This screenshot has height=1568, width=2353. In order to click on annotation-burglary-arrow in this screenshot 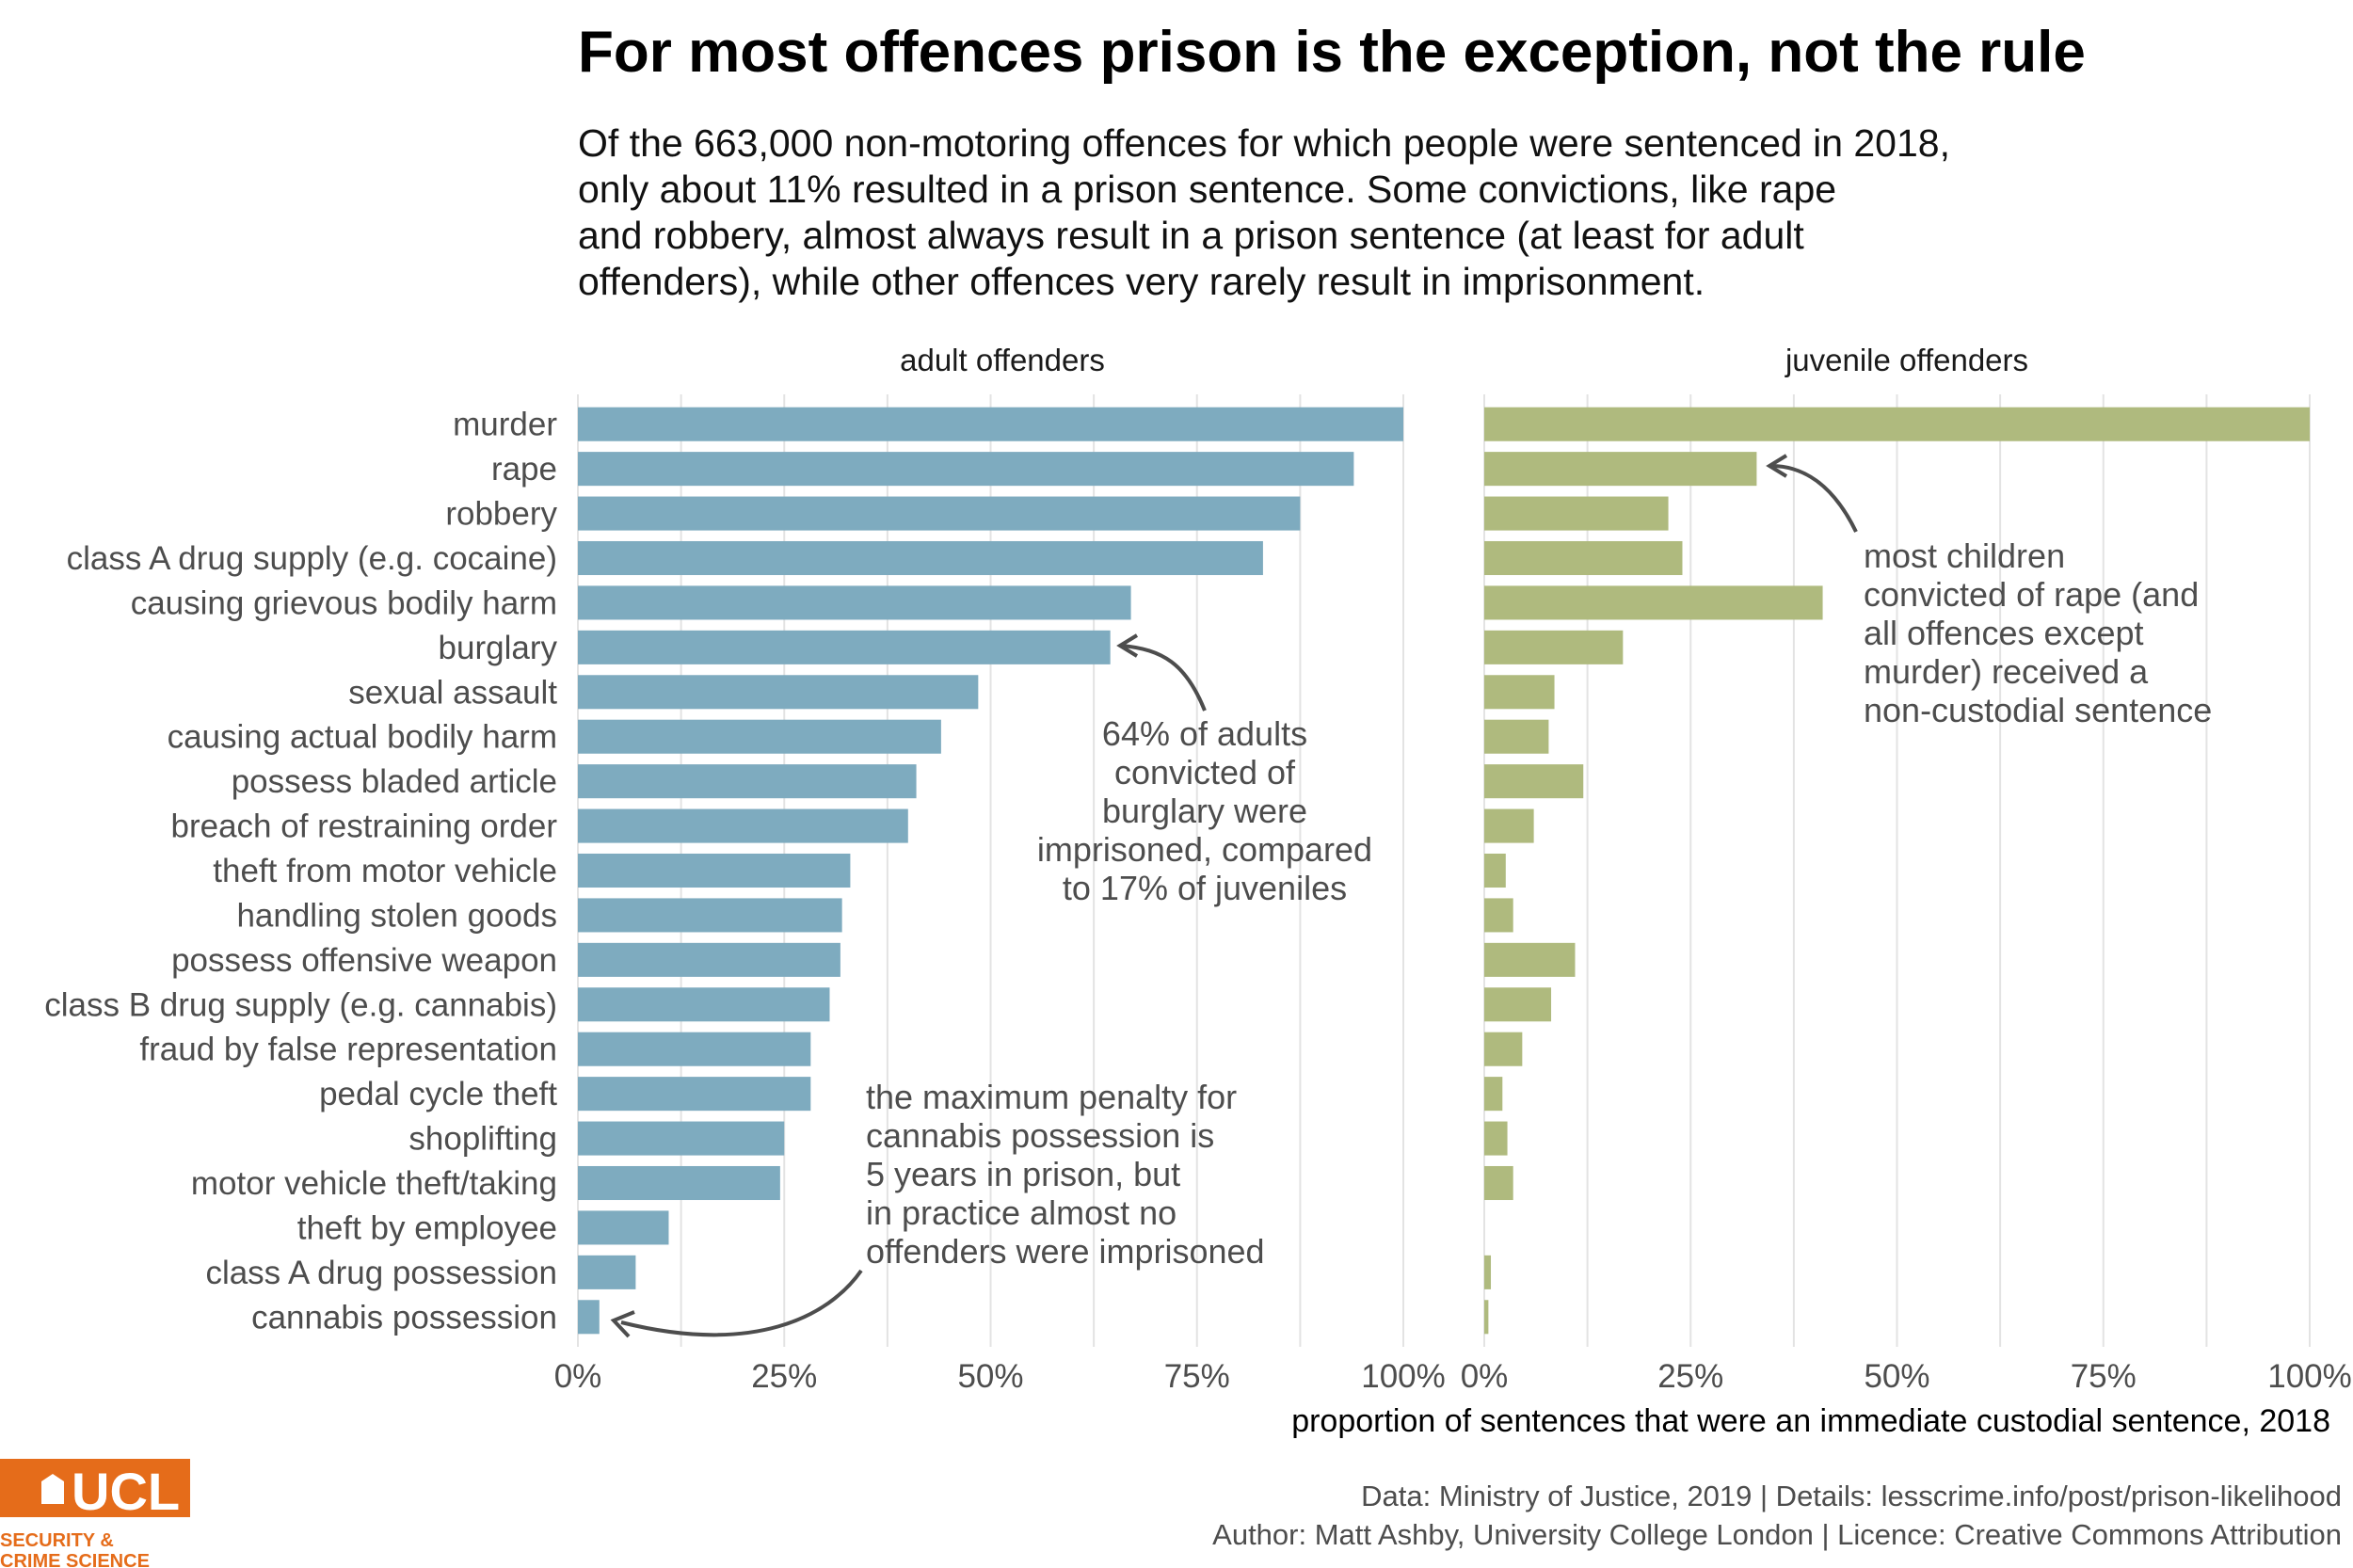, I will do `click(1164, 678)`.